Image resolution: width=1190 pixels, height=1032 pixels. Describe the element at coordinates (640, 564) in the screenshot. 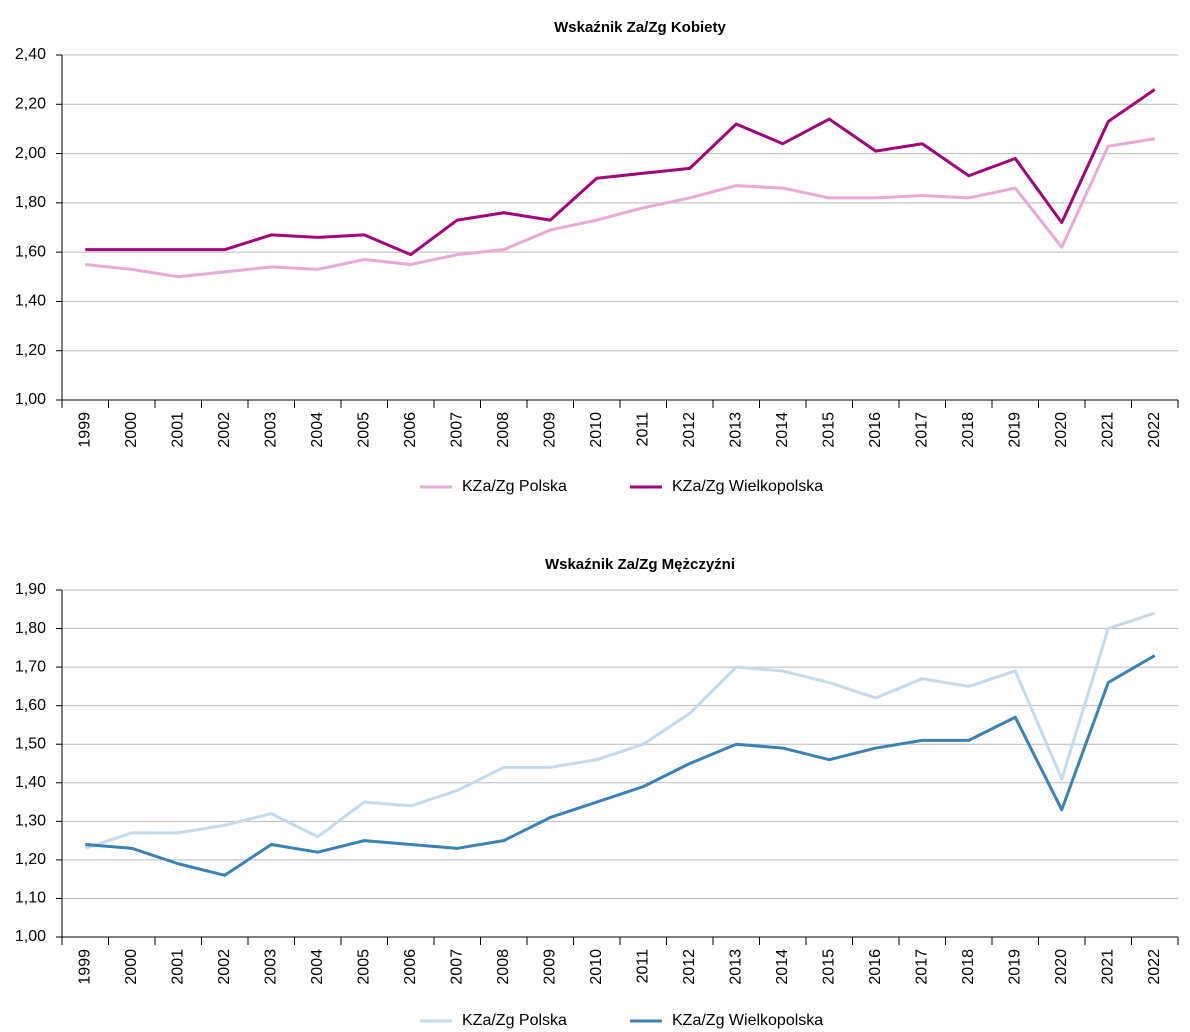

I see `chart-title: Wskaźnik Za/Zg Mężczyźni` at that location.